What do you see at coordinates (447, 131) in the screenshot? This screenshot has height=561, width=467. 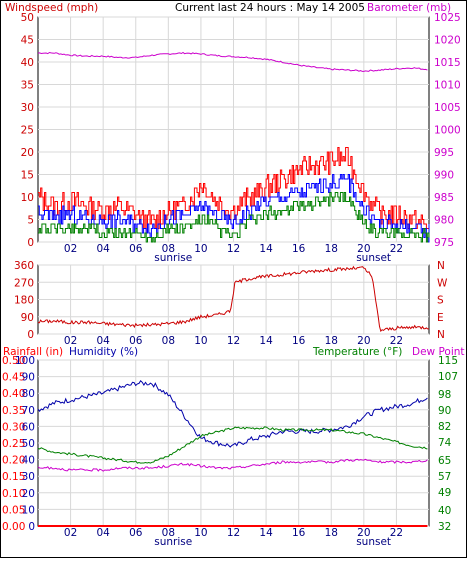 I see `barometer-tick-label: 1000` at bounding box center [447, 131].